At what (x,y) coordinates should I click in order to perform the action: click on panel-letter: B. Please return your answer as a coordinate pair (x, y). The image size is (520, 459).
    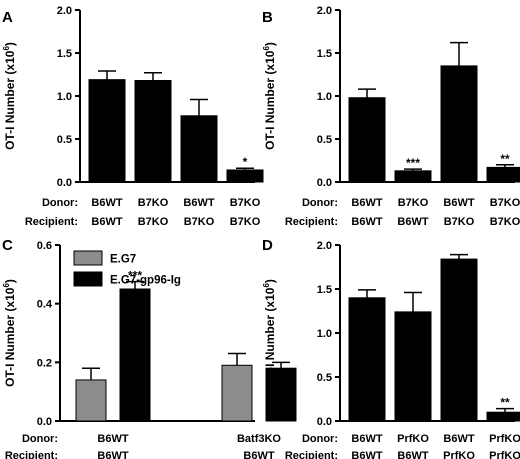
    Looking at the image, I should click on (267, 17).